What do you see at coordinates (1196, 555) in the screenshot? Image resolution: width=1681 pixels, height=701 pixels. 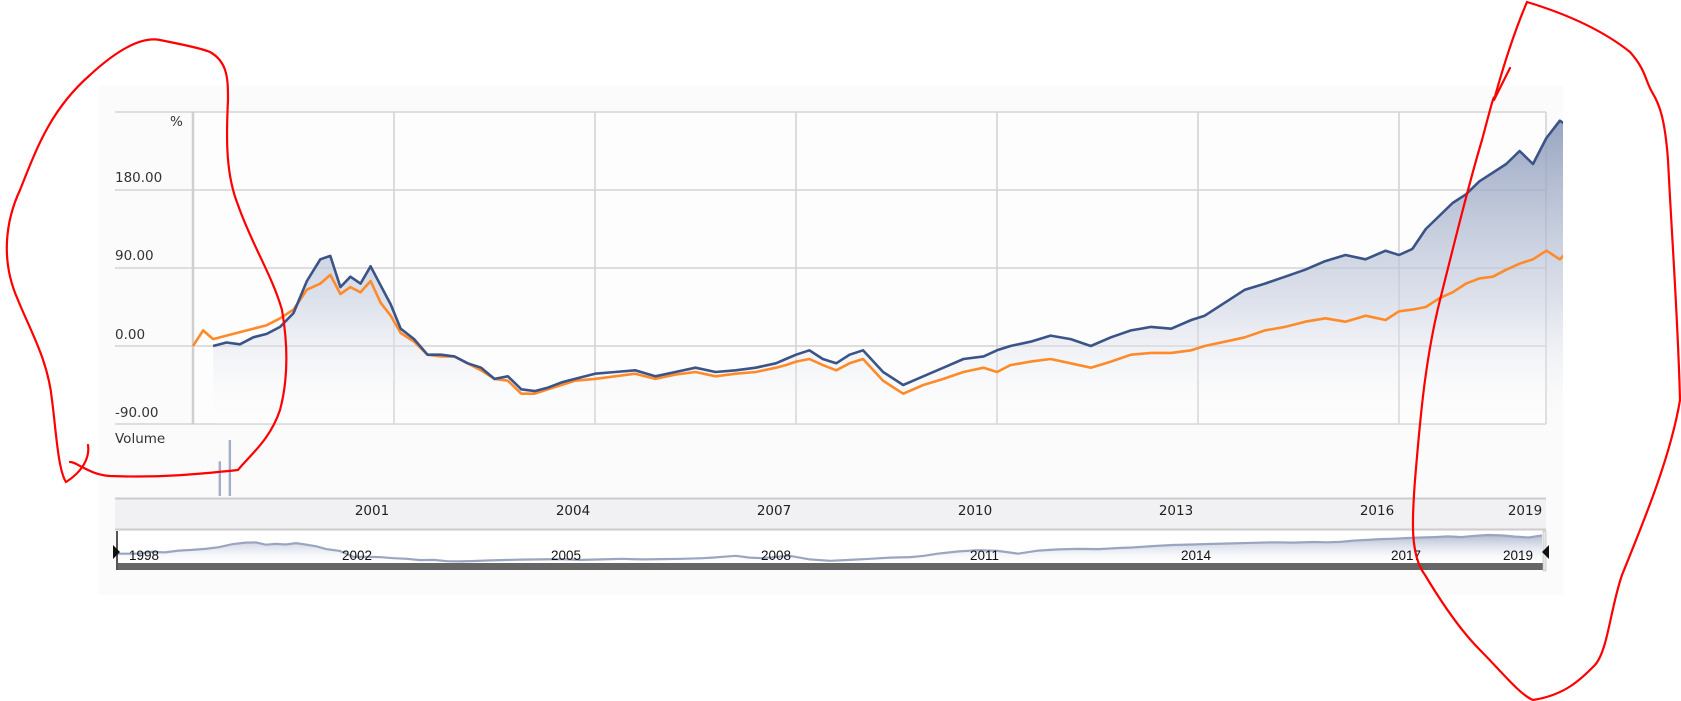 I see `navigator-tick-label: 2014` at bounding box center [1196, 555].